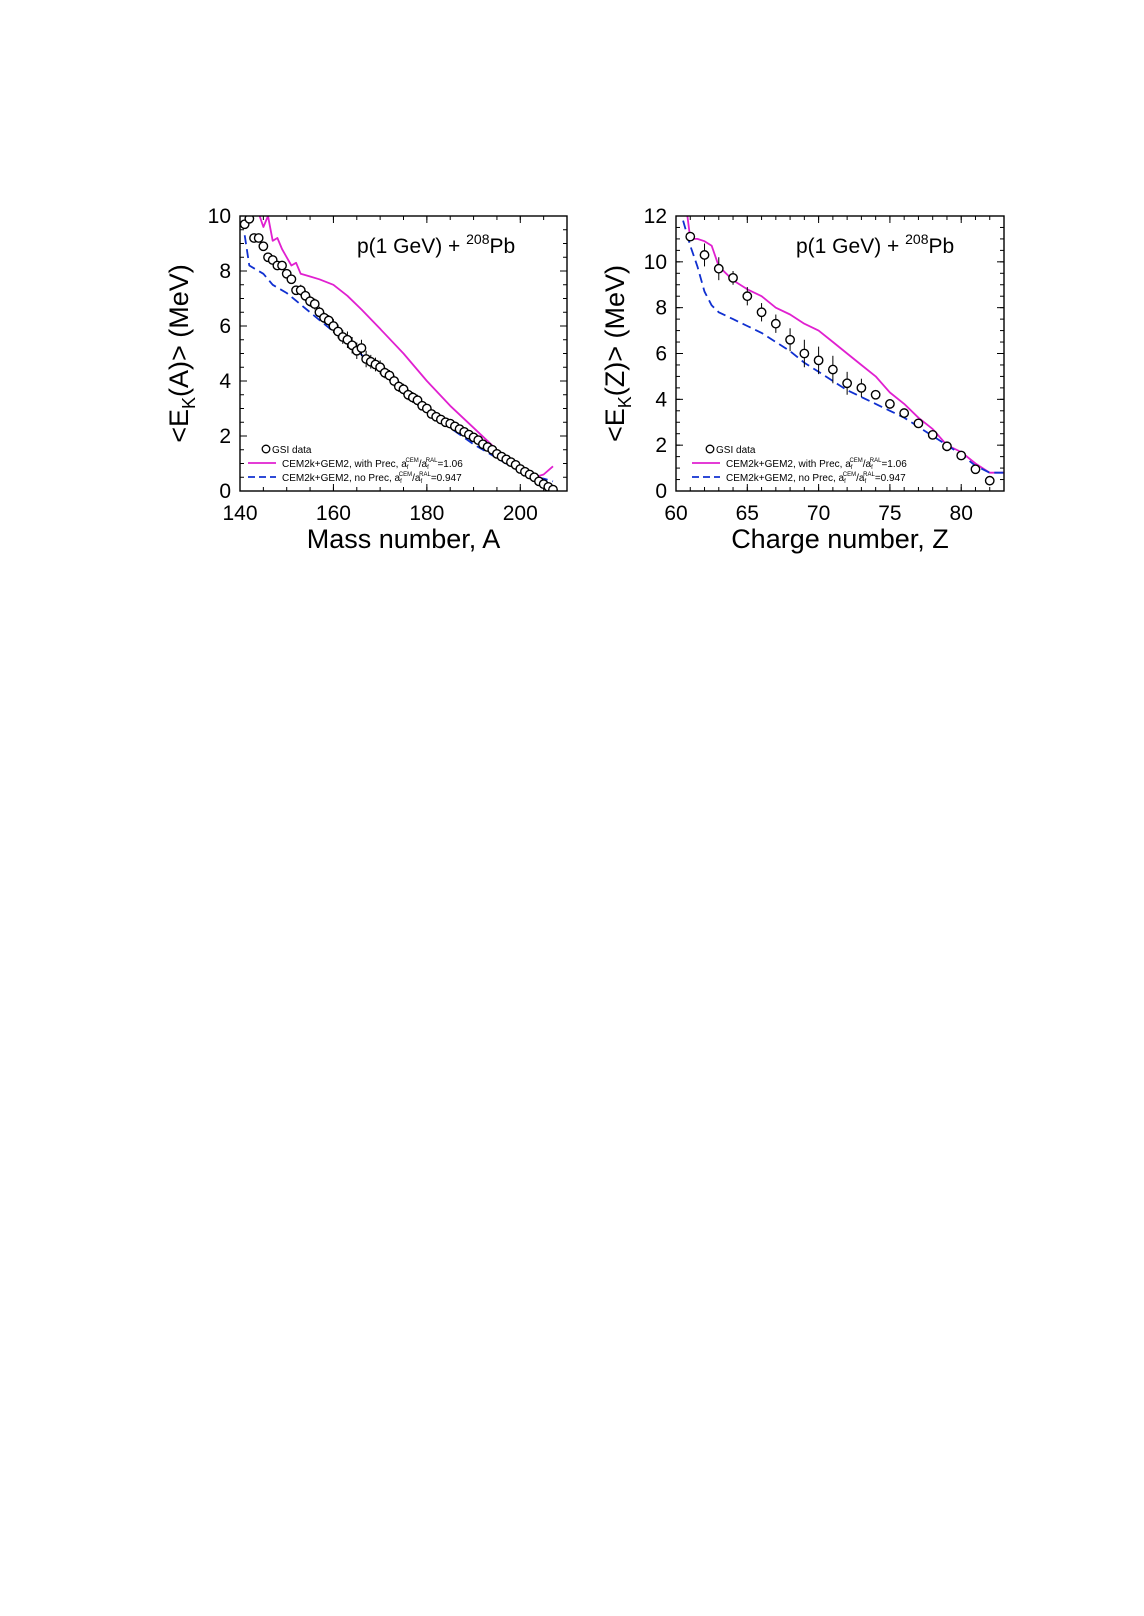 The image size is (1144, 1616). I want to click on y-label-suffix: (Z)> (MeV), so click(615, 330).